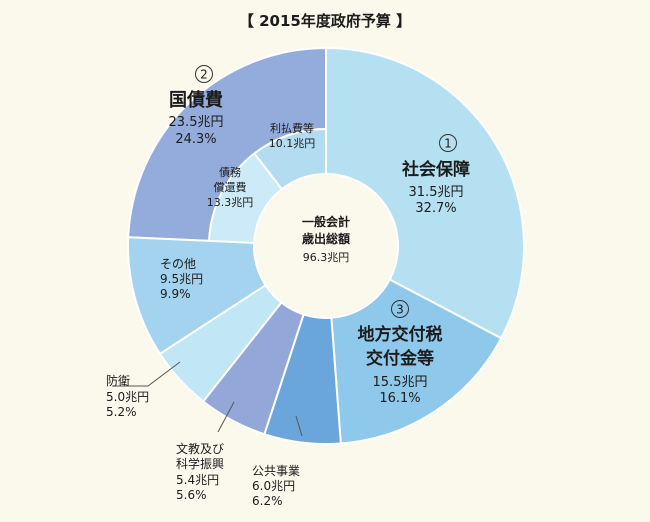 This screenshot has width=650, height=522. I want to click on label-education: 文教及び科学振興, so click(200, 456).